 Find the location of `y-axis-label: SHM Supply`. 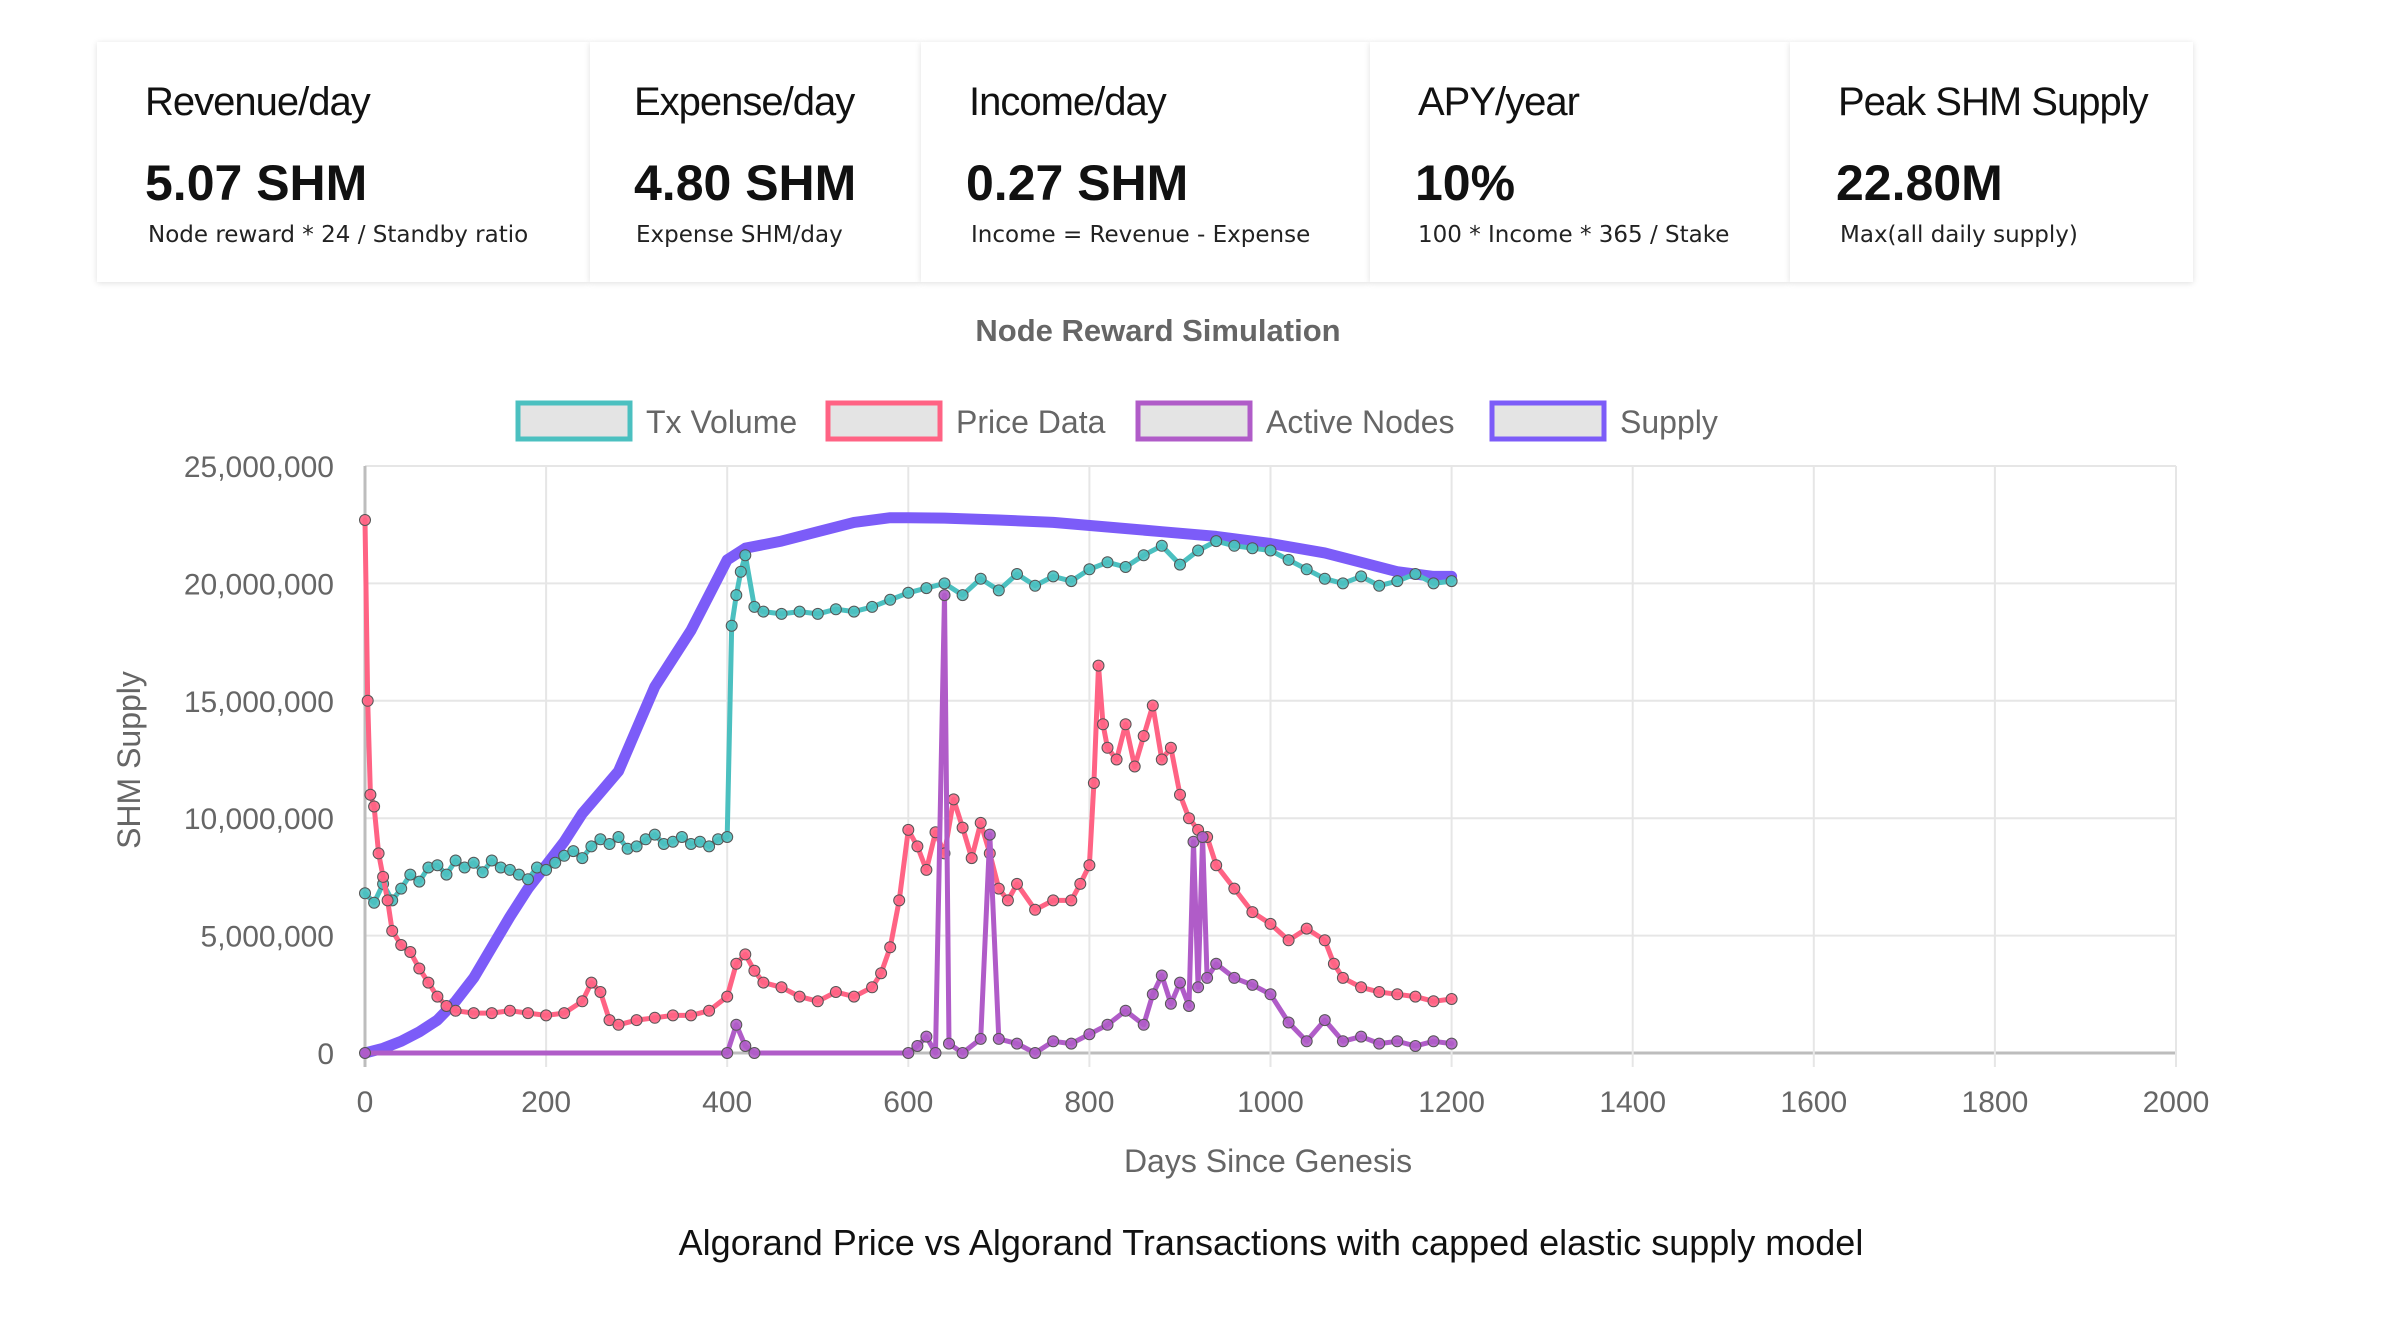

y-axis-label: SHM Supply is located at coordinates (129, 760).